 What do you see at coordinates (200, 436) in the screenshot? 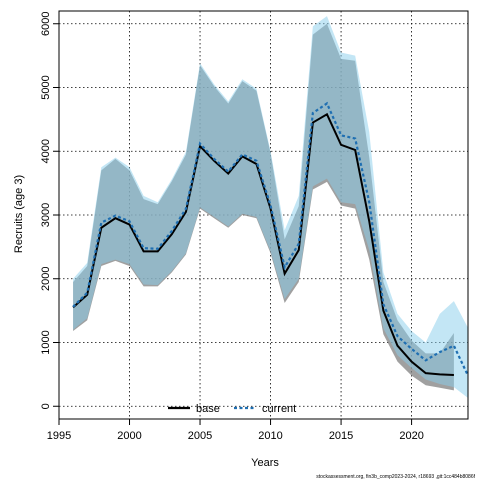
I see `x-tick-label-2005: 2005` at bounding box center [200, 436].